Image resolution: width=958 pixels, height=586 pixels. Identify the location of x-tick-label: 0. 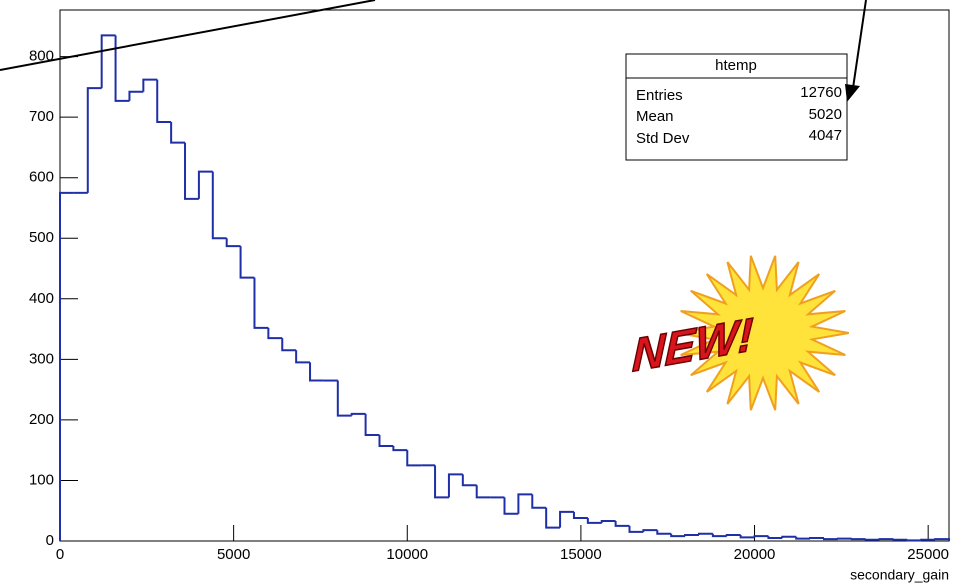
(60, 554).